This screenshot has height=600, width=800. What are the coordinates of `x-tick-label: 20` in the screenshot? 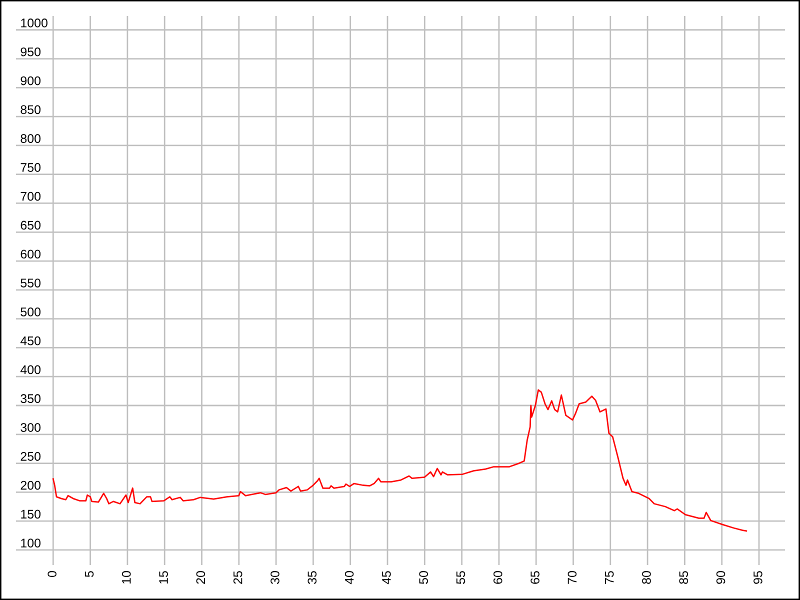 It's located at (201, 577).